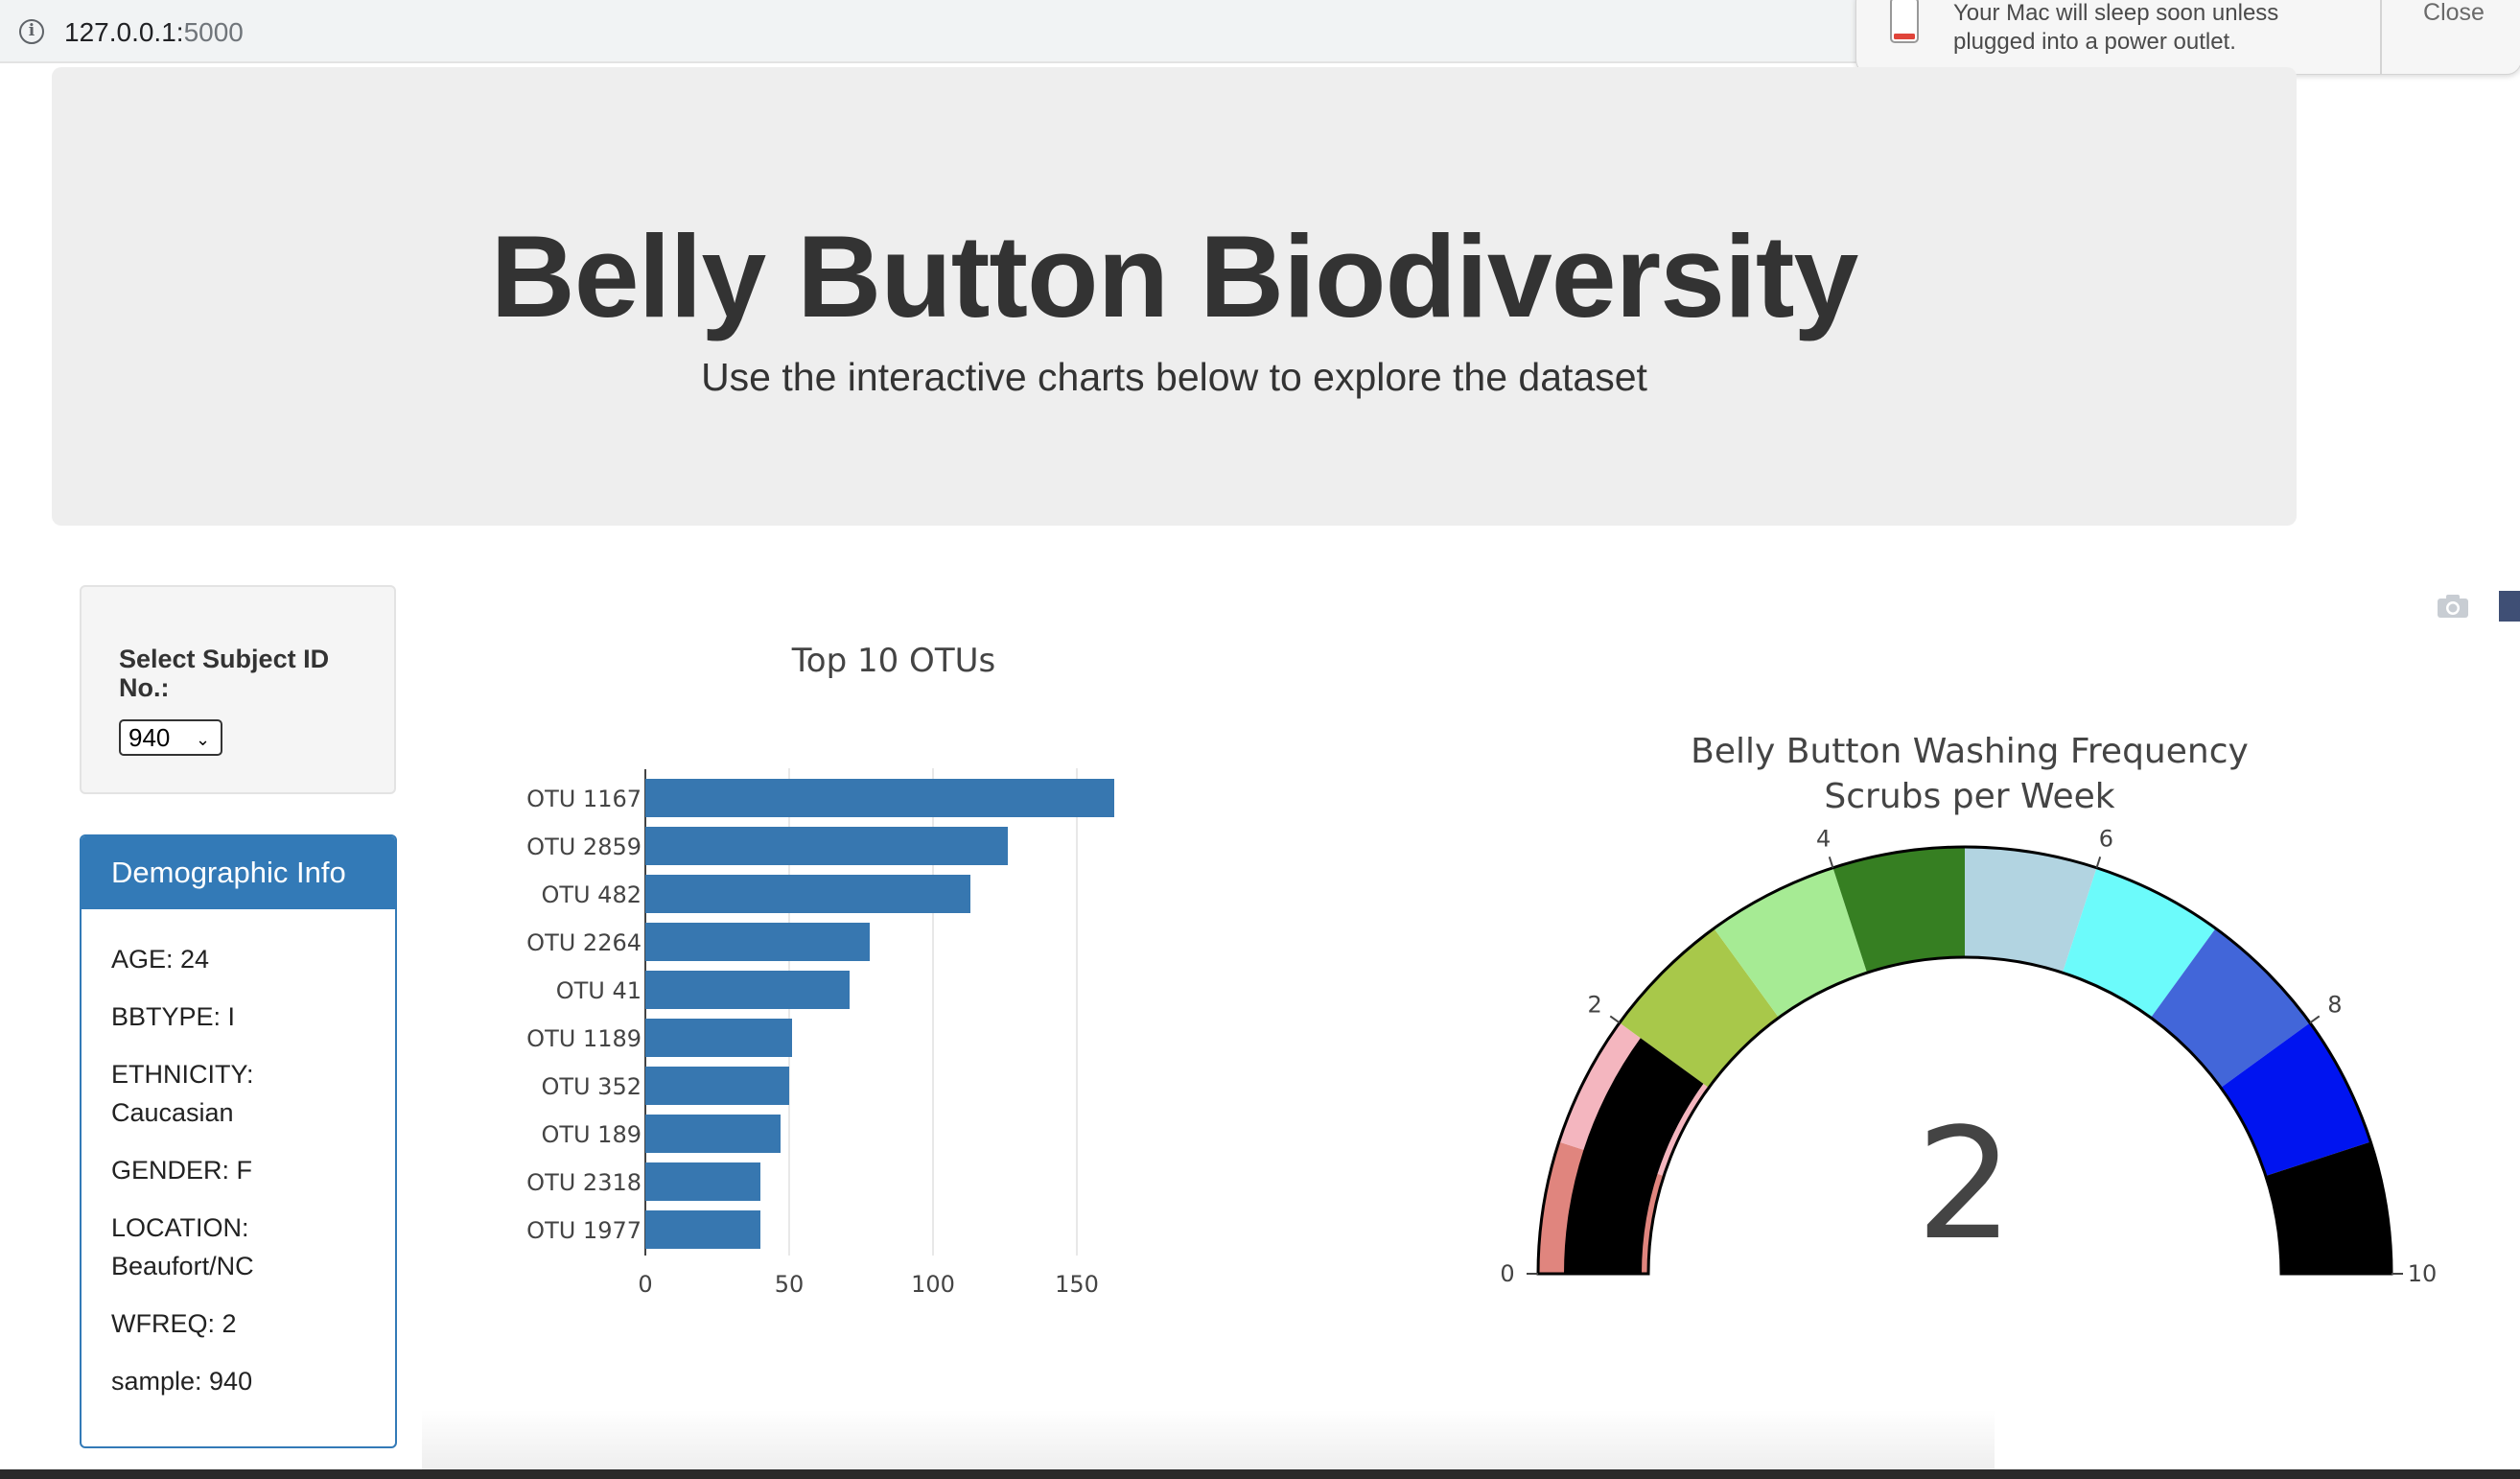 Image resolution: width=2520 pixels, height=1479 pixels. Describe the element at coordinates (2453, 606) in the screenshot. I see `camera-icon` at that location.